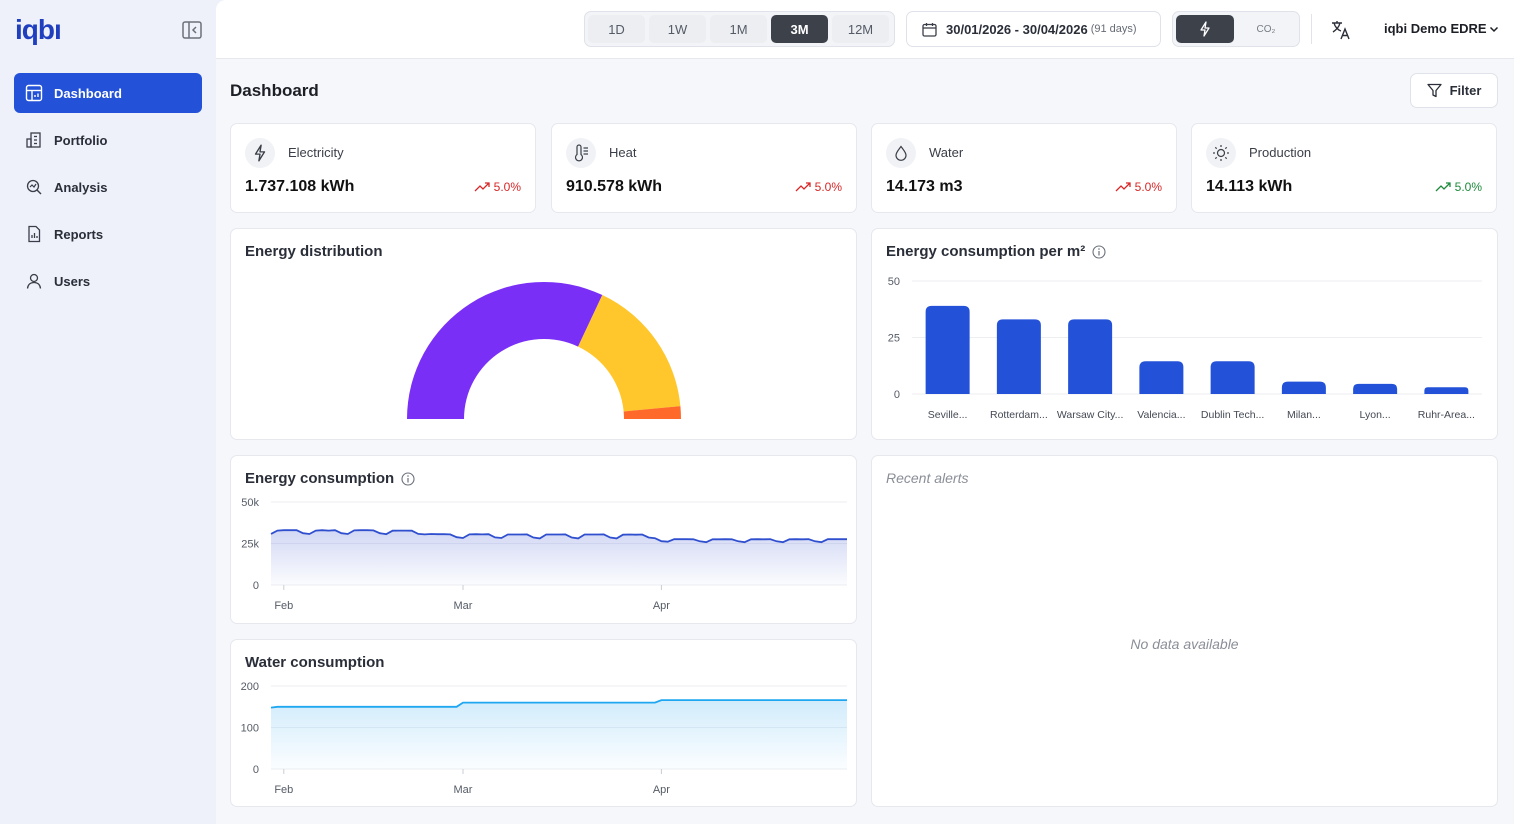 The image size is (1514, 824). Describe the element at coordinates (544, 554) in the screenshot. I see `energy-consumption-chart: 0 25k 50k Feb Mar Apr` at that location.